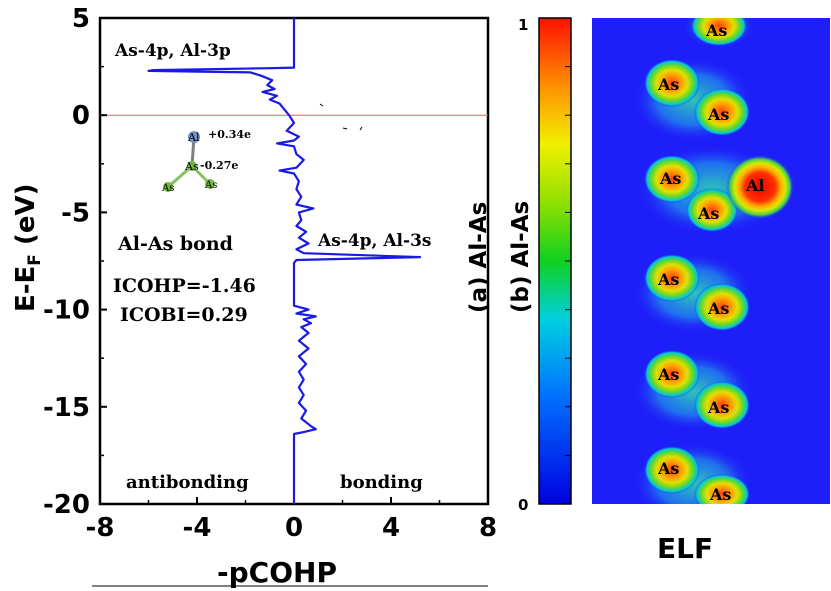 This screenshot has width=831, height=591. I want to click on x-tick-label: 4, so click(391, 528).